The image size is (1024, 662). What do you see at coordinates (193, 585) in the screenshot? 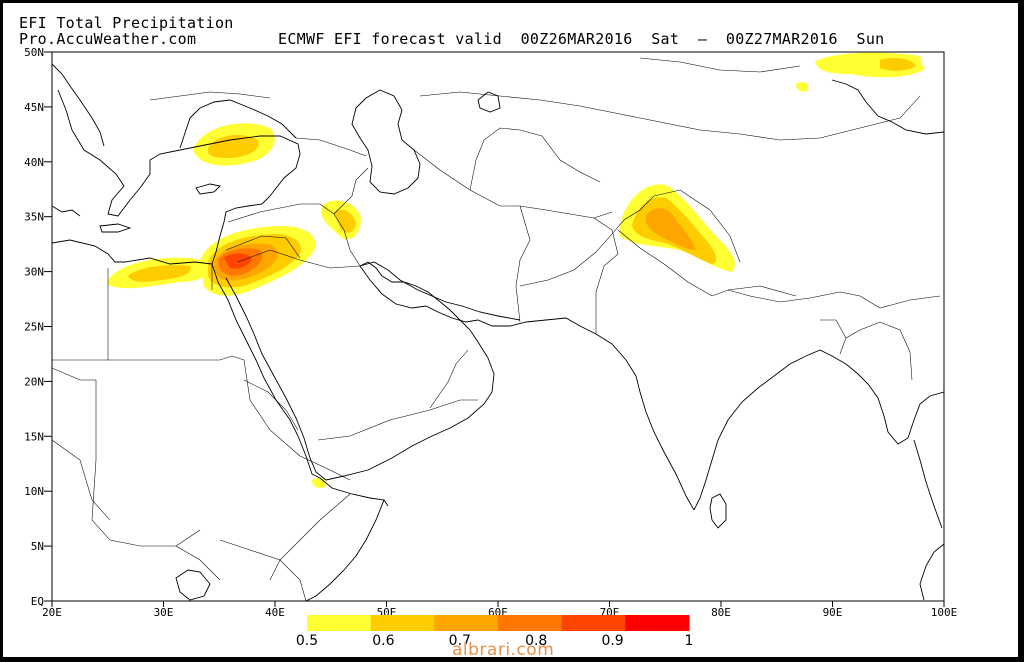
I see `coast-lake-victoria` at bounding box center [193, 585].